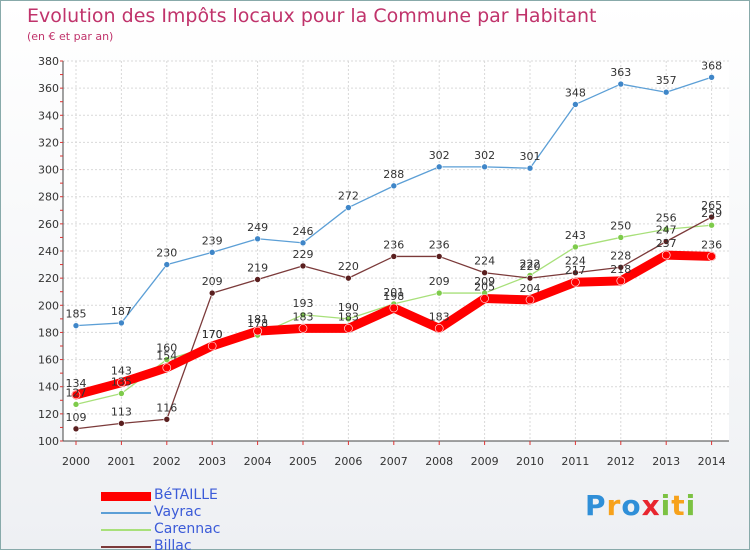 The height and width of the screenshot is (555, 750). What do you see at coordinates (530, 288) in the screenshot?
I see `data-label: 204` at bounding box center [530, 288].